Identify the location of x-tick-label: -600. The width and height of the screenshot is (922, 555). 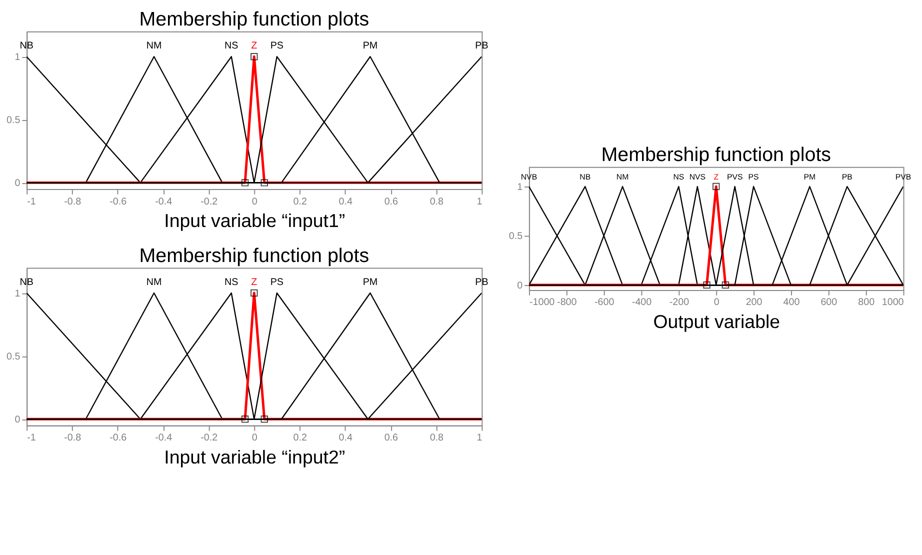
(604, 302).